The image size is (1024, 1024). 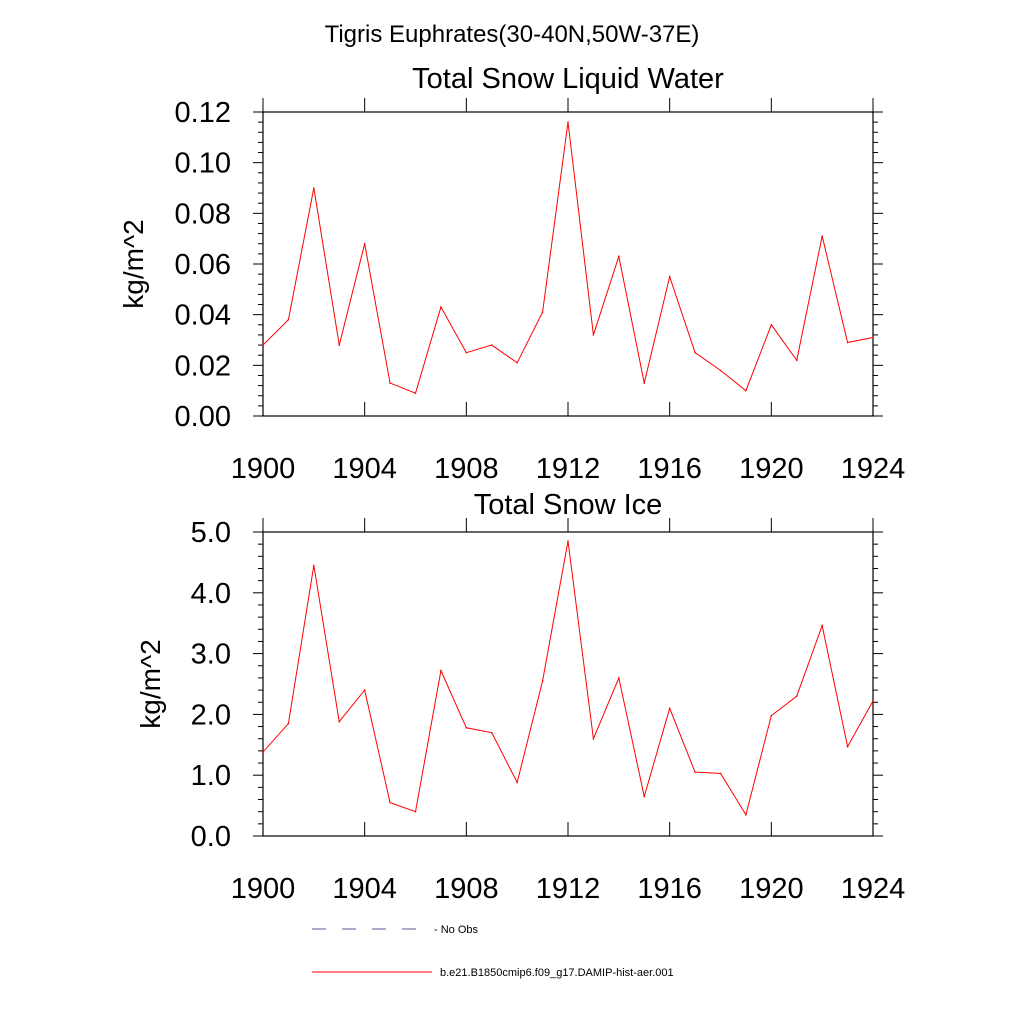 What do you see at coordinates (203, 214) in the screenshot?
I see `y-tick-label: 0.08` at bounding box center [203, 214].